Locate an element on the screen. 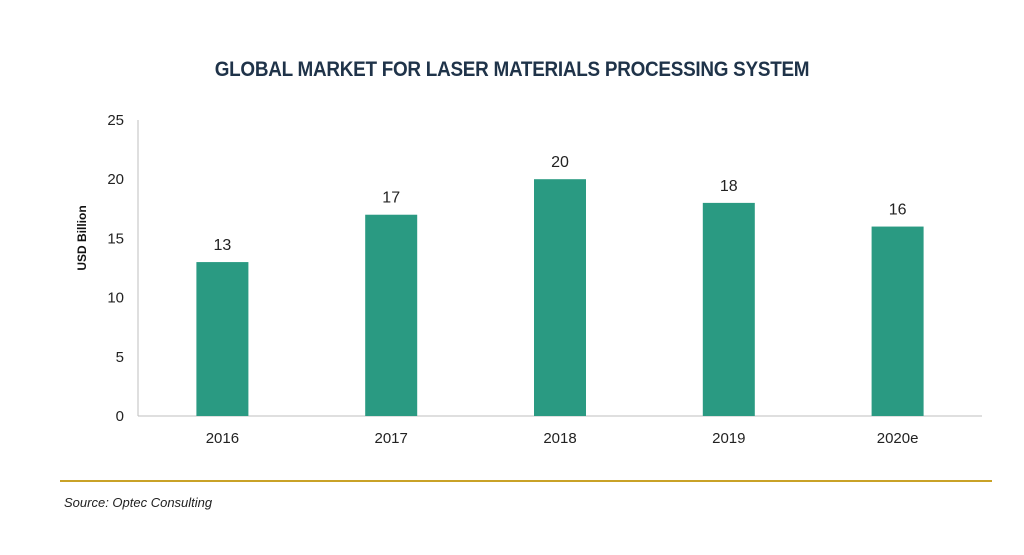 The image size is (1024, 555). x-tick-label: 2016 is located at coordinates (222, 438).